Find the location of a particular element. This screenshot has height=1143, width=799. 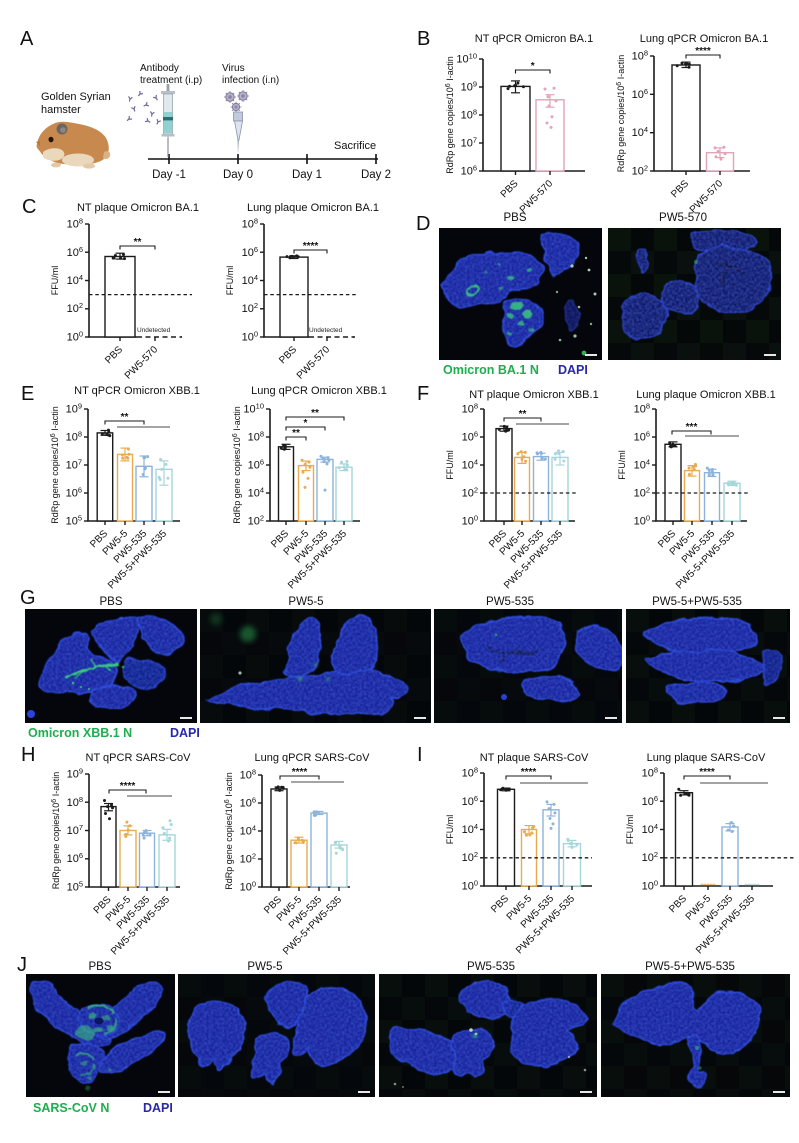

svg-text: Day -1 is located at coordinates (169, 175).